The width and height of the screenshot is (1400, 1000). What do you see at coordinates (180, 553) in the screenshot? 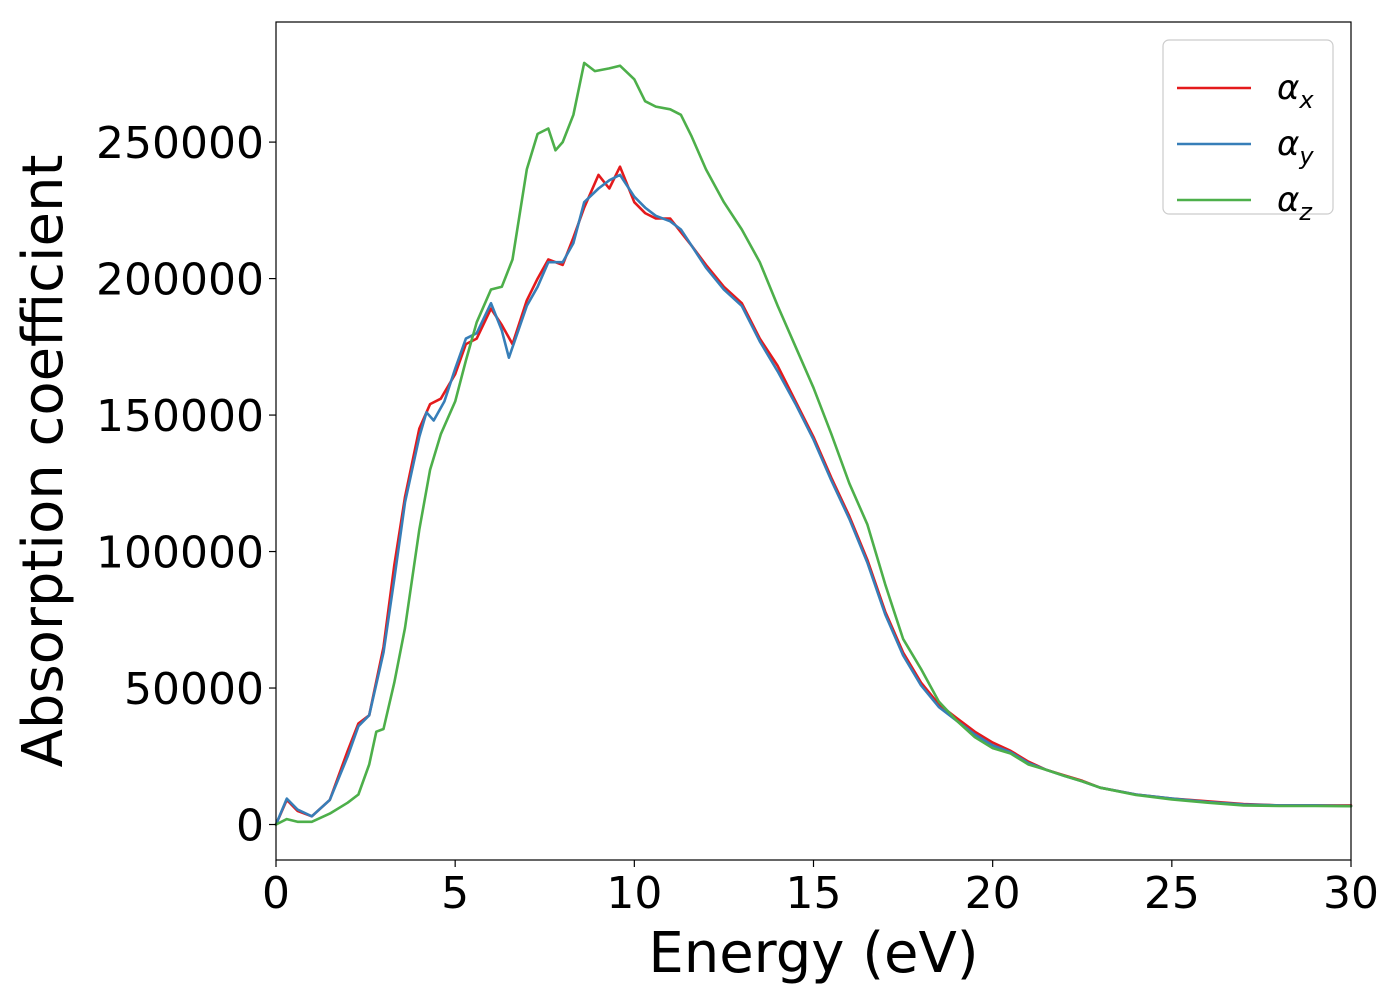
I see `y-tick-label: 100000` at bounding box center [180, 553].